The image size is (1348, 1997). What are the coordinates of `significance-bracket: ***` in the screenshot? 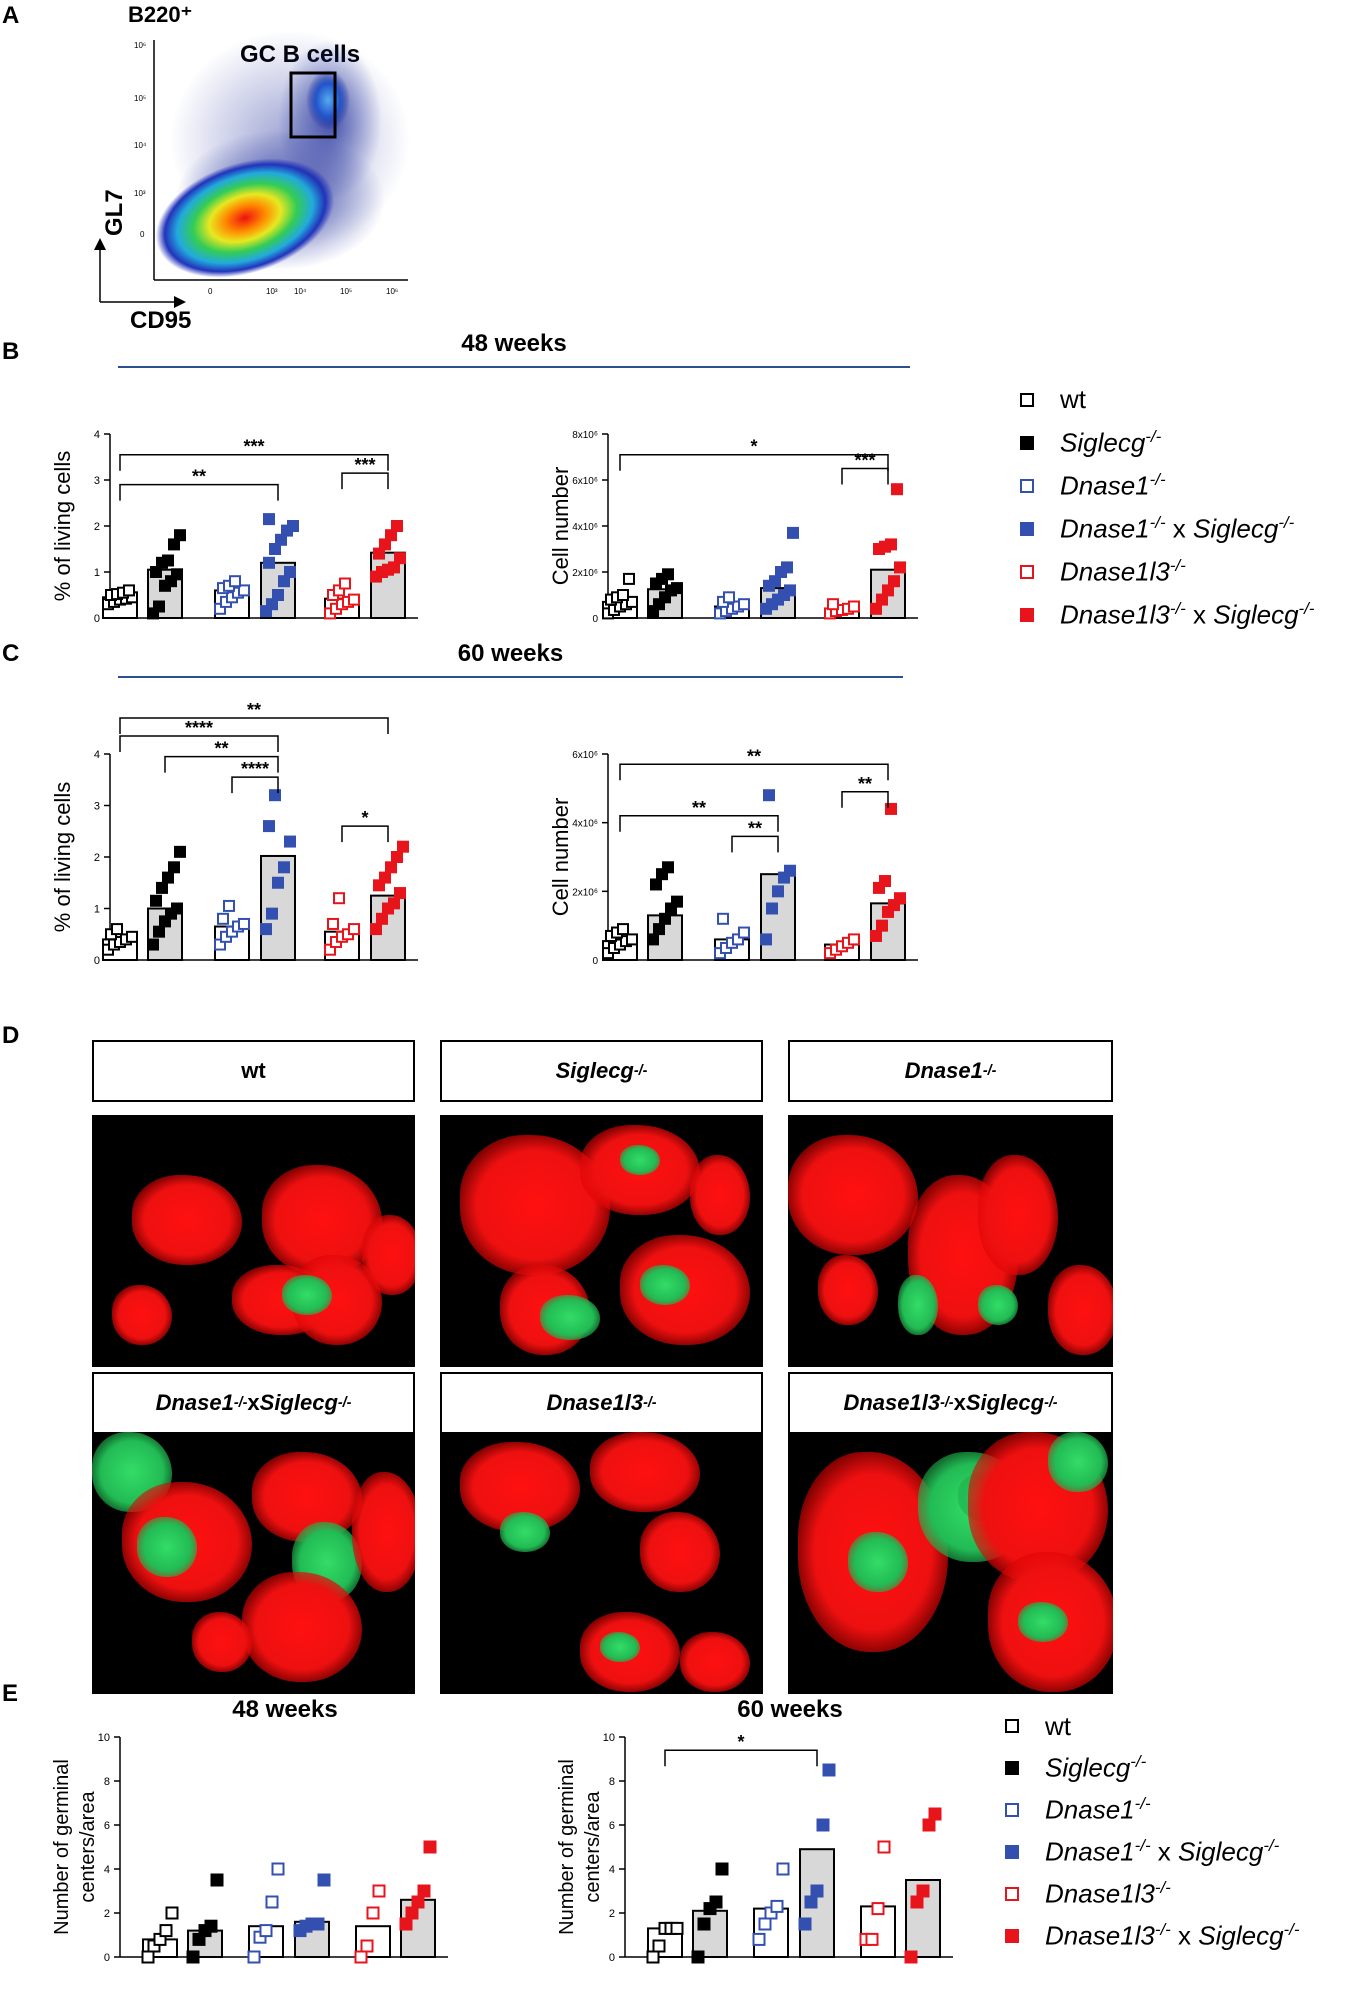 It's located at (865, 468).